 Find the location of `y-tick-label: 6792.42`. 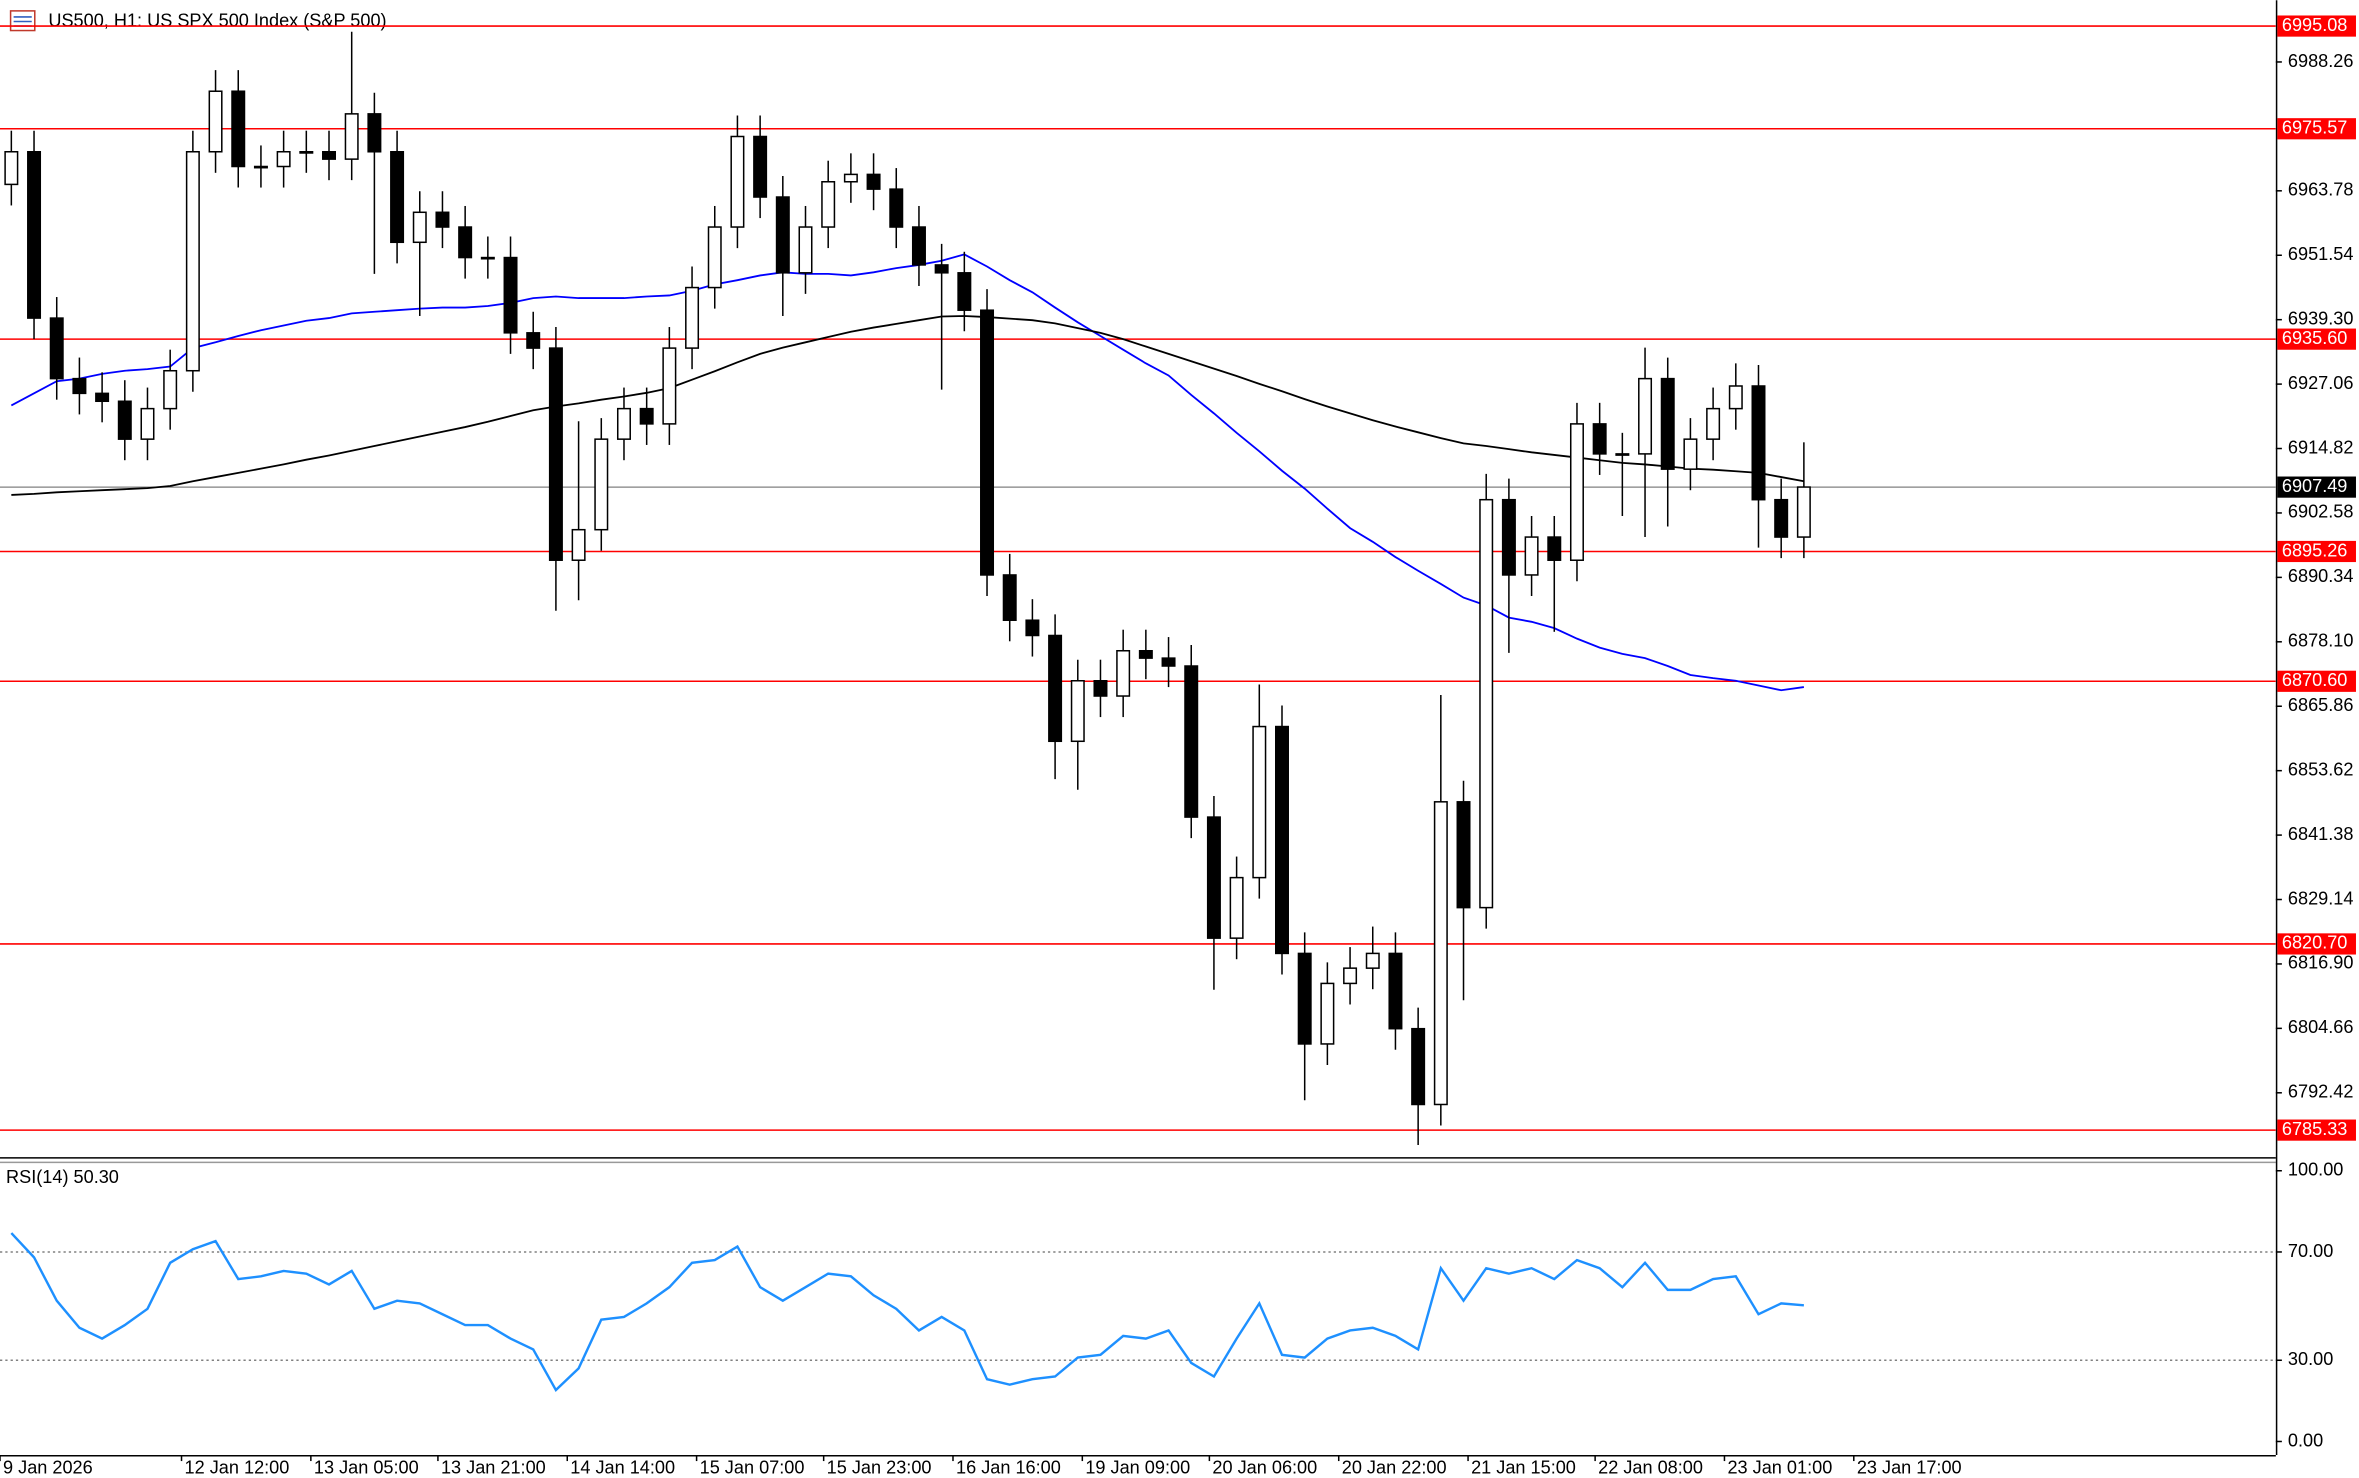

y-tick-label: 6792.42 is located at coordinates (2321, 1092).